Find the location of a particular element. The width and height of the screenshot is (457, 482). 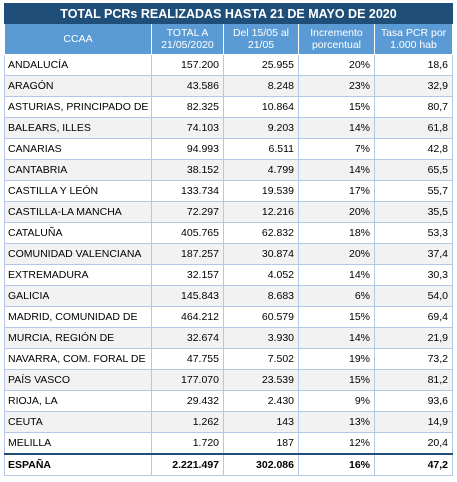

weekly-pcr-cell: 60.579 is located at coordinates (261, 317).